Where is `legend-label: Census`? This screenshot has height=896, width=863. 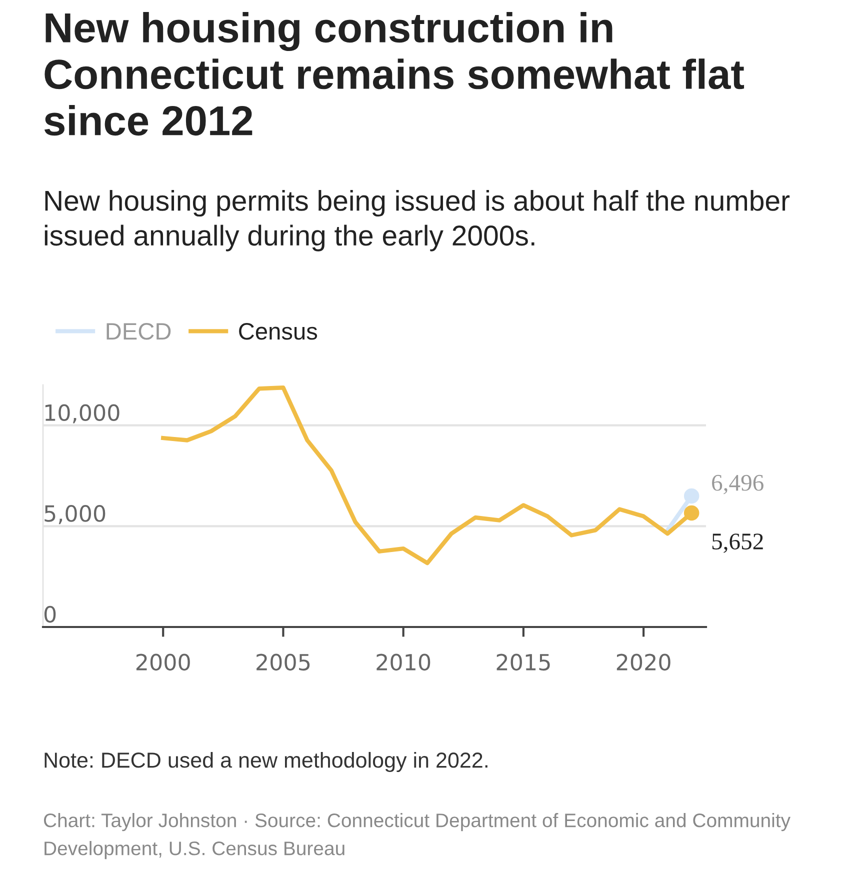
legend-label: Census is located at coordinates (278, 331).